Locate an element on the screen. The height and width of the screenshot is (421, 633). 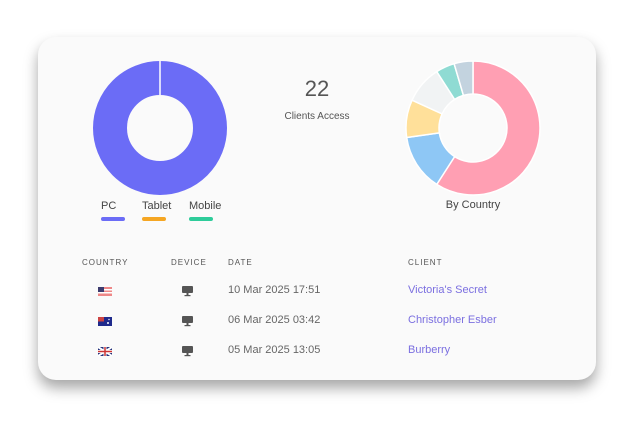
header-device: DEVICE is located at coordinates (189, 262).